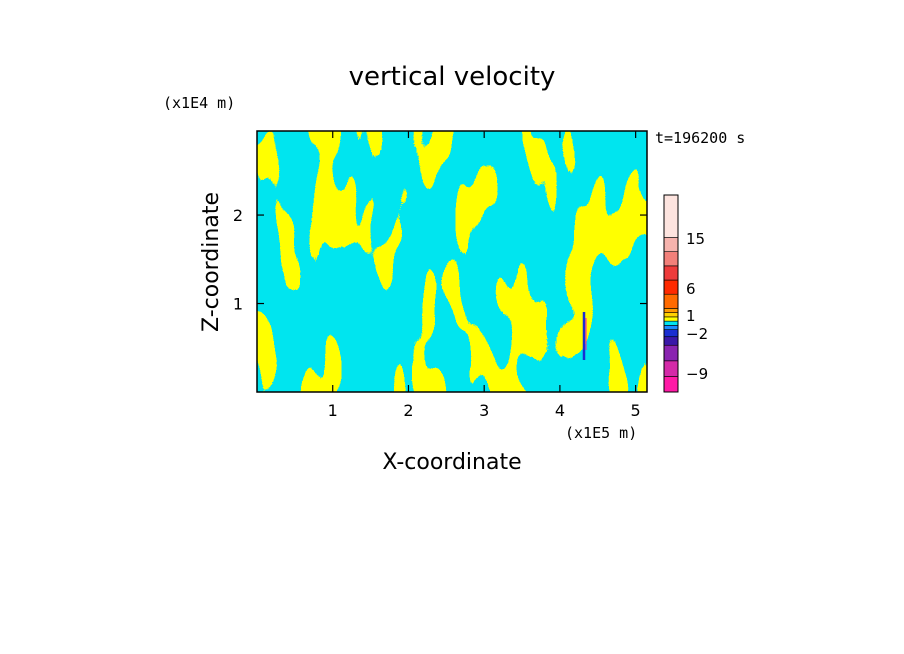 The image size is (904, 654). What do you see at coordinates (560, 410) in the screenshot?
I see `x-tick-label: 4` at bounding box center [560, 410].